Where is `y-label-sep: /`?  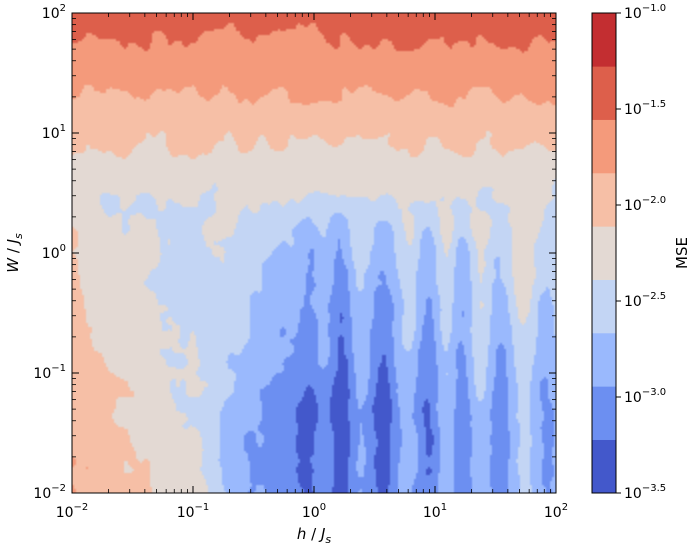 y-label-sep: / is located at coordinates (13, 250).